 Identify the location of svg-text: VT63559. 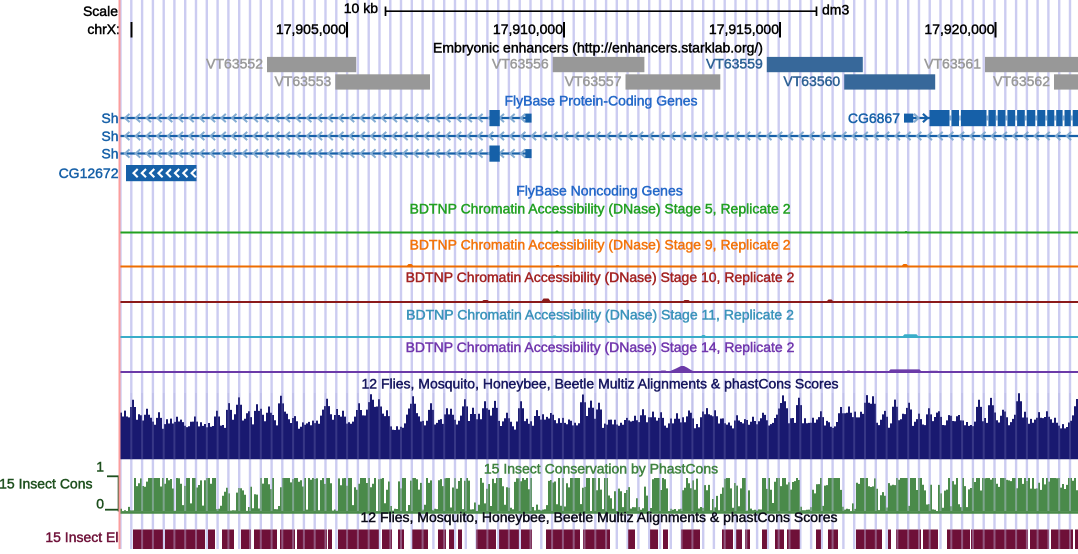
(734, 64).